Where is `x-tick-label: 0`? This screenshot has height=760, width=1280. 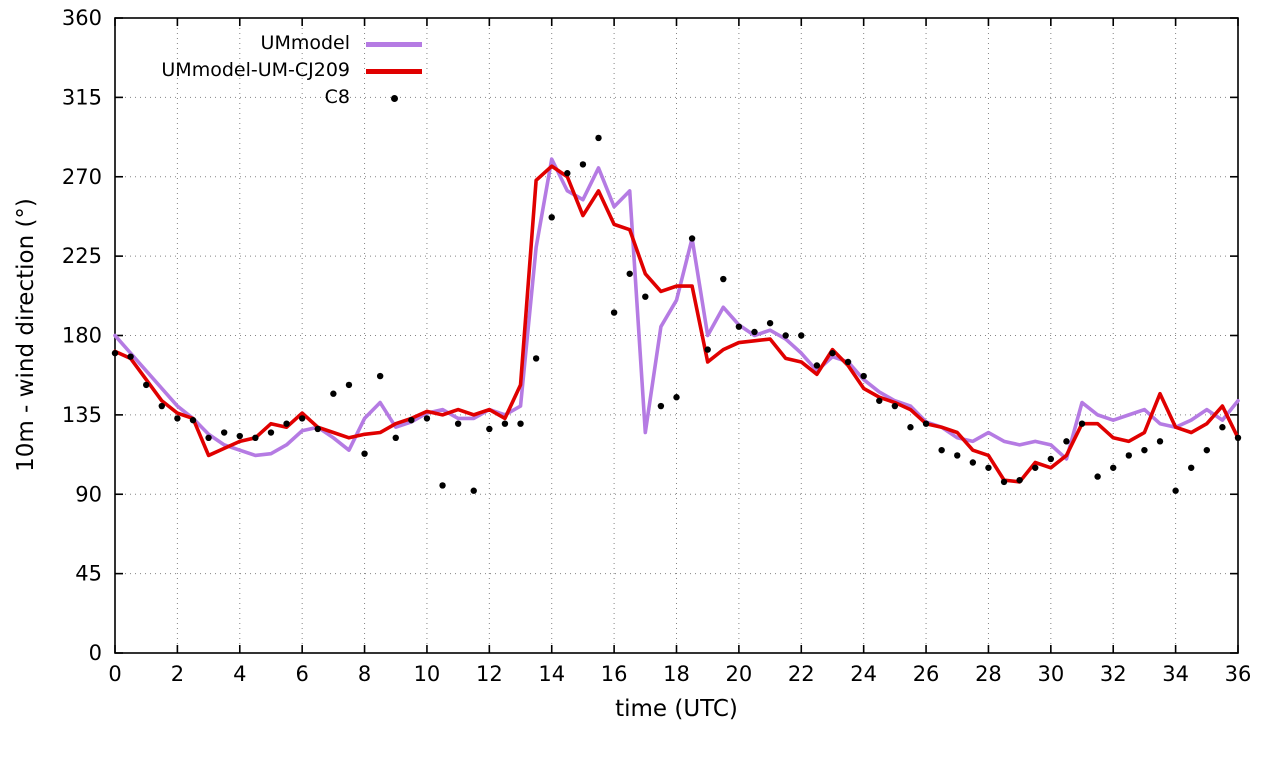
x-tick-label: 0 is located at coordinates (114, 674).